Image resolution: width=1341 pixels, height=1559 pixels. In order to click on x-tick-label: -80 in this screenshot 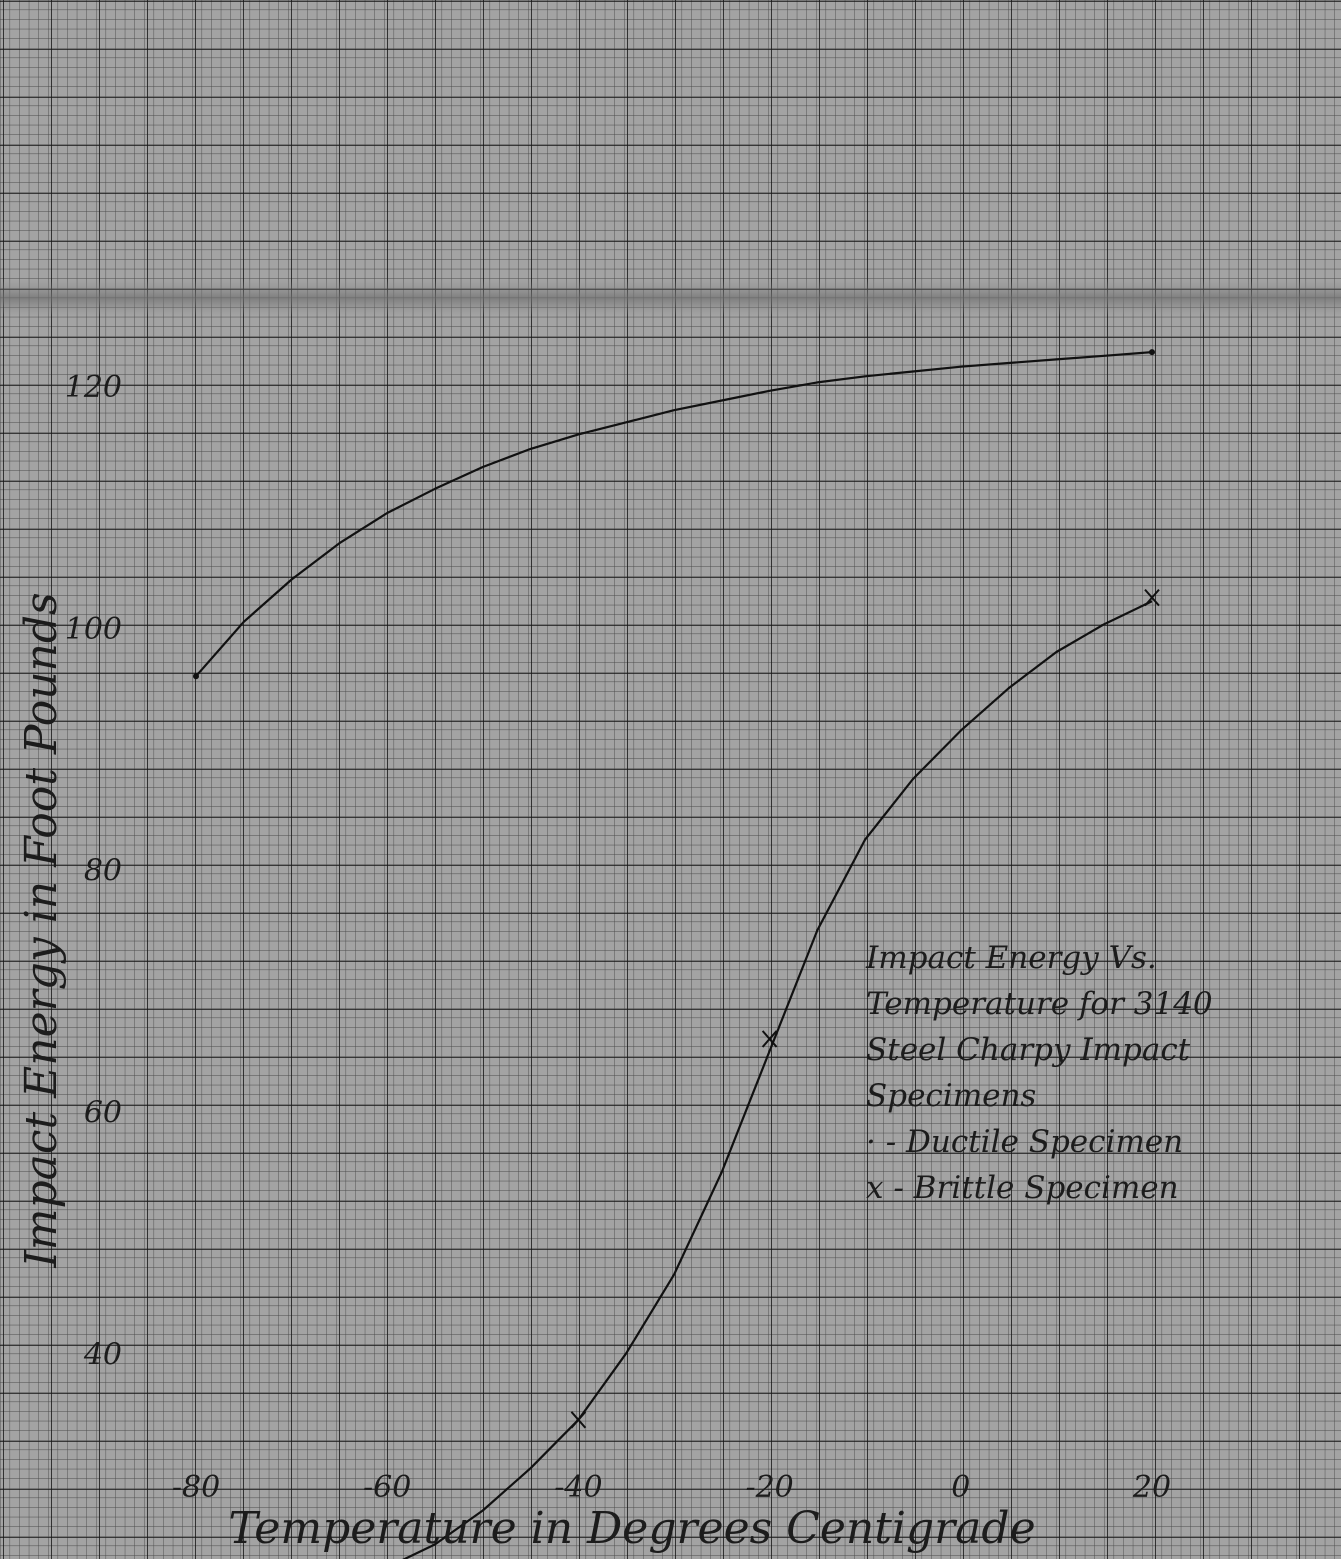, I will do `click(196, 1487)`.